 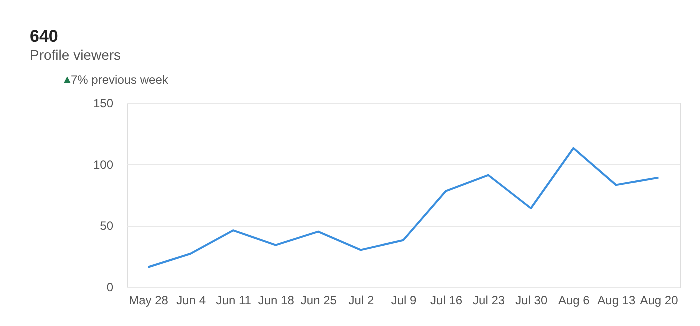 I want to click on x-tick-label: May 28, so click(x=149, y=301).